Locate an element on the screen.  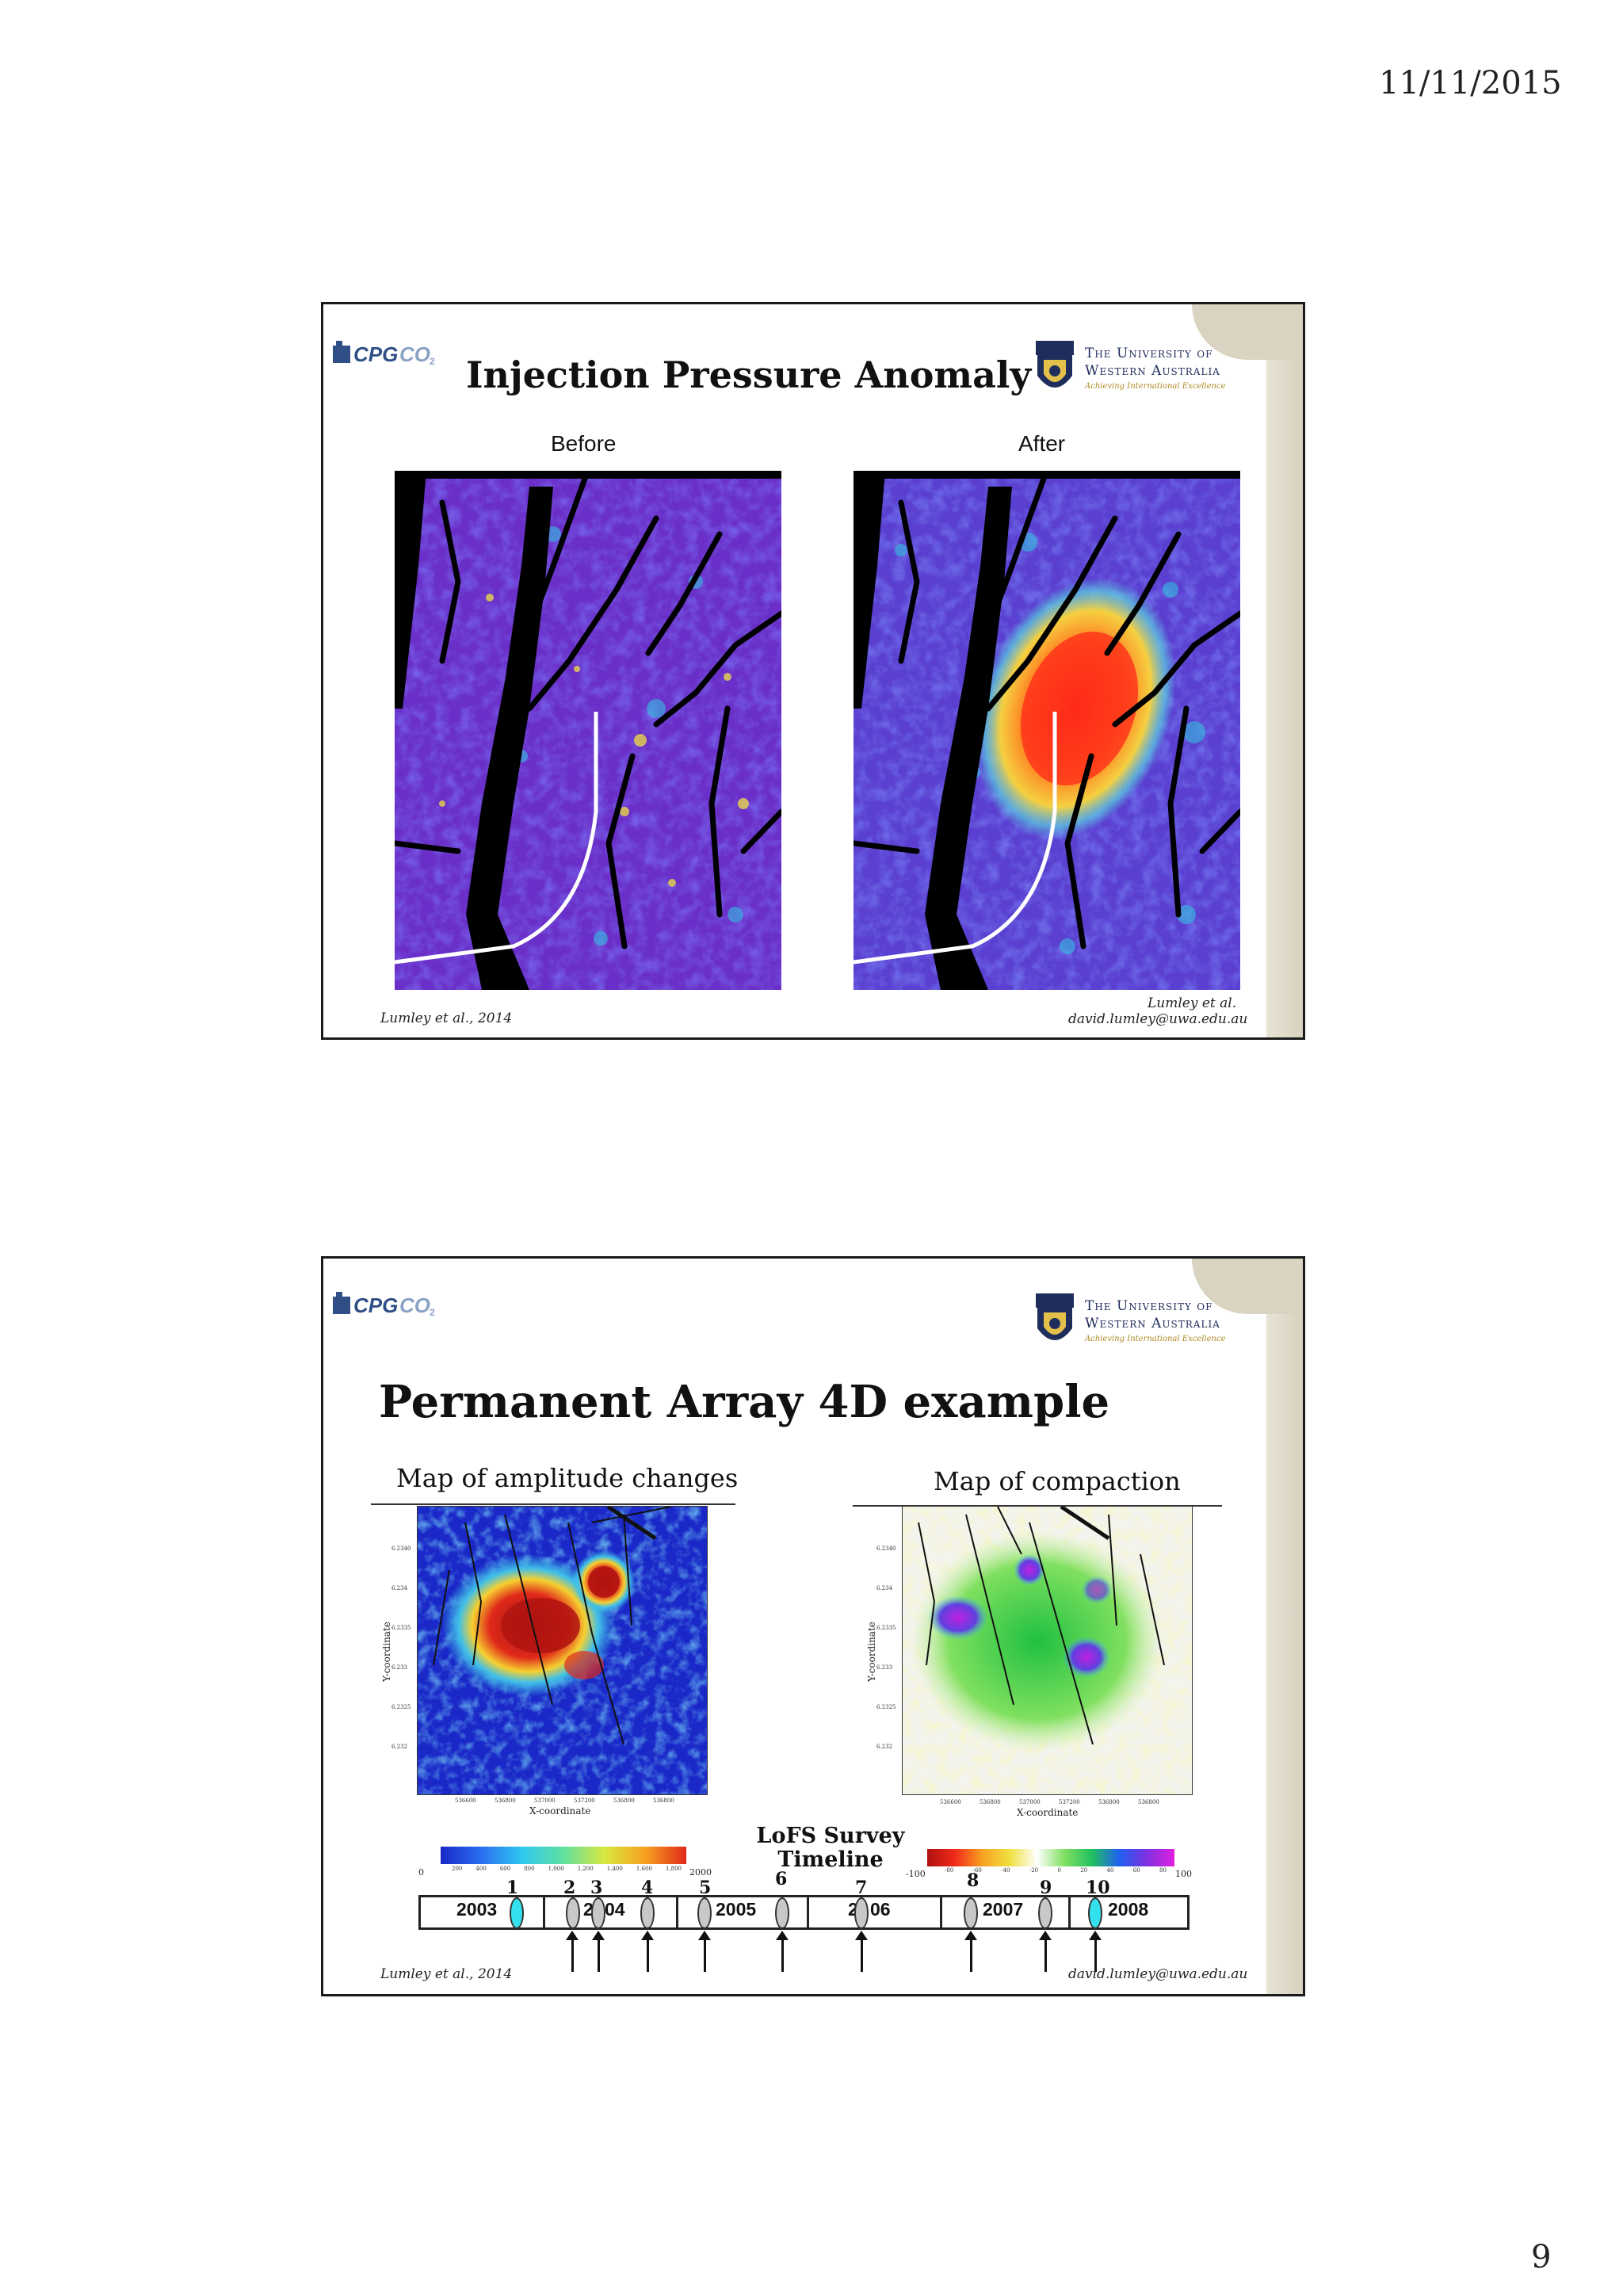
label-after: After is located at coordinates (1042, 443).